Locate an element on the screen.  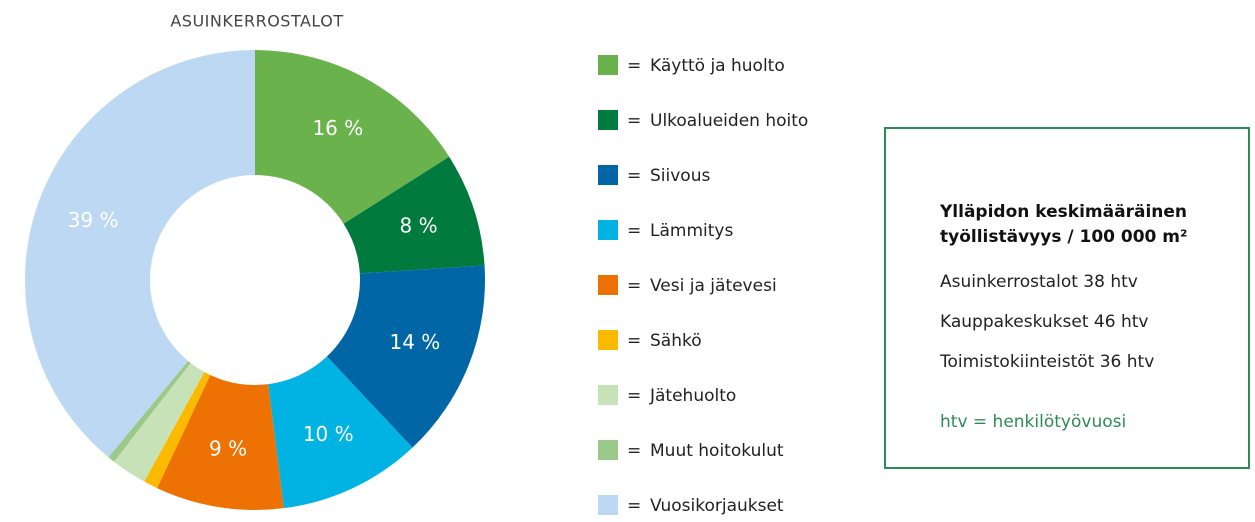
legend-label: Sähkö is located at coordinates (676, 341).